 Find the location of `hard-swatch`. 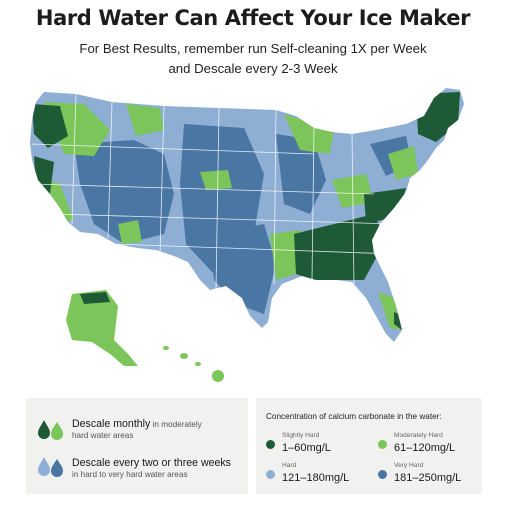

hard-swatch is located at coordinates (270, 474).